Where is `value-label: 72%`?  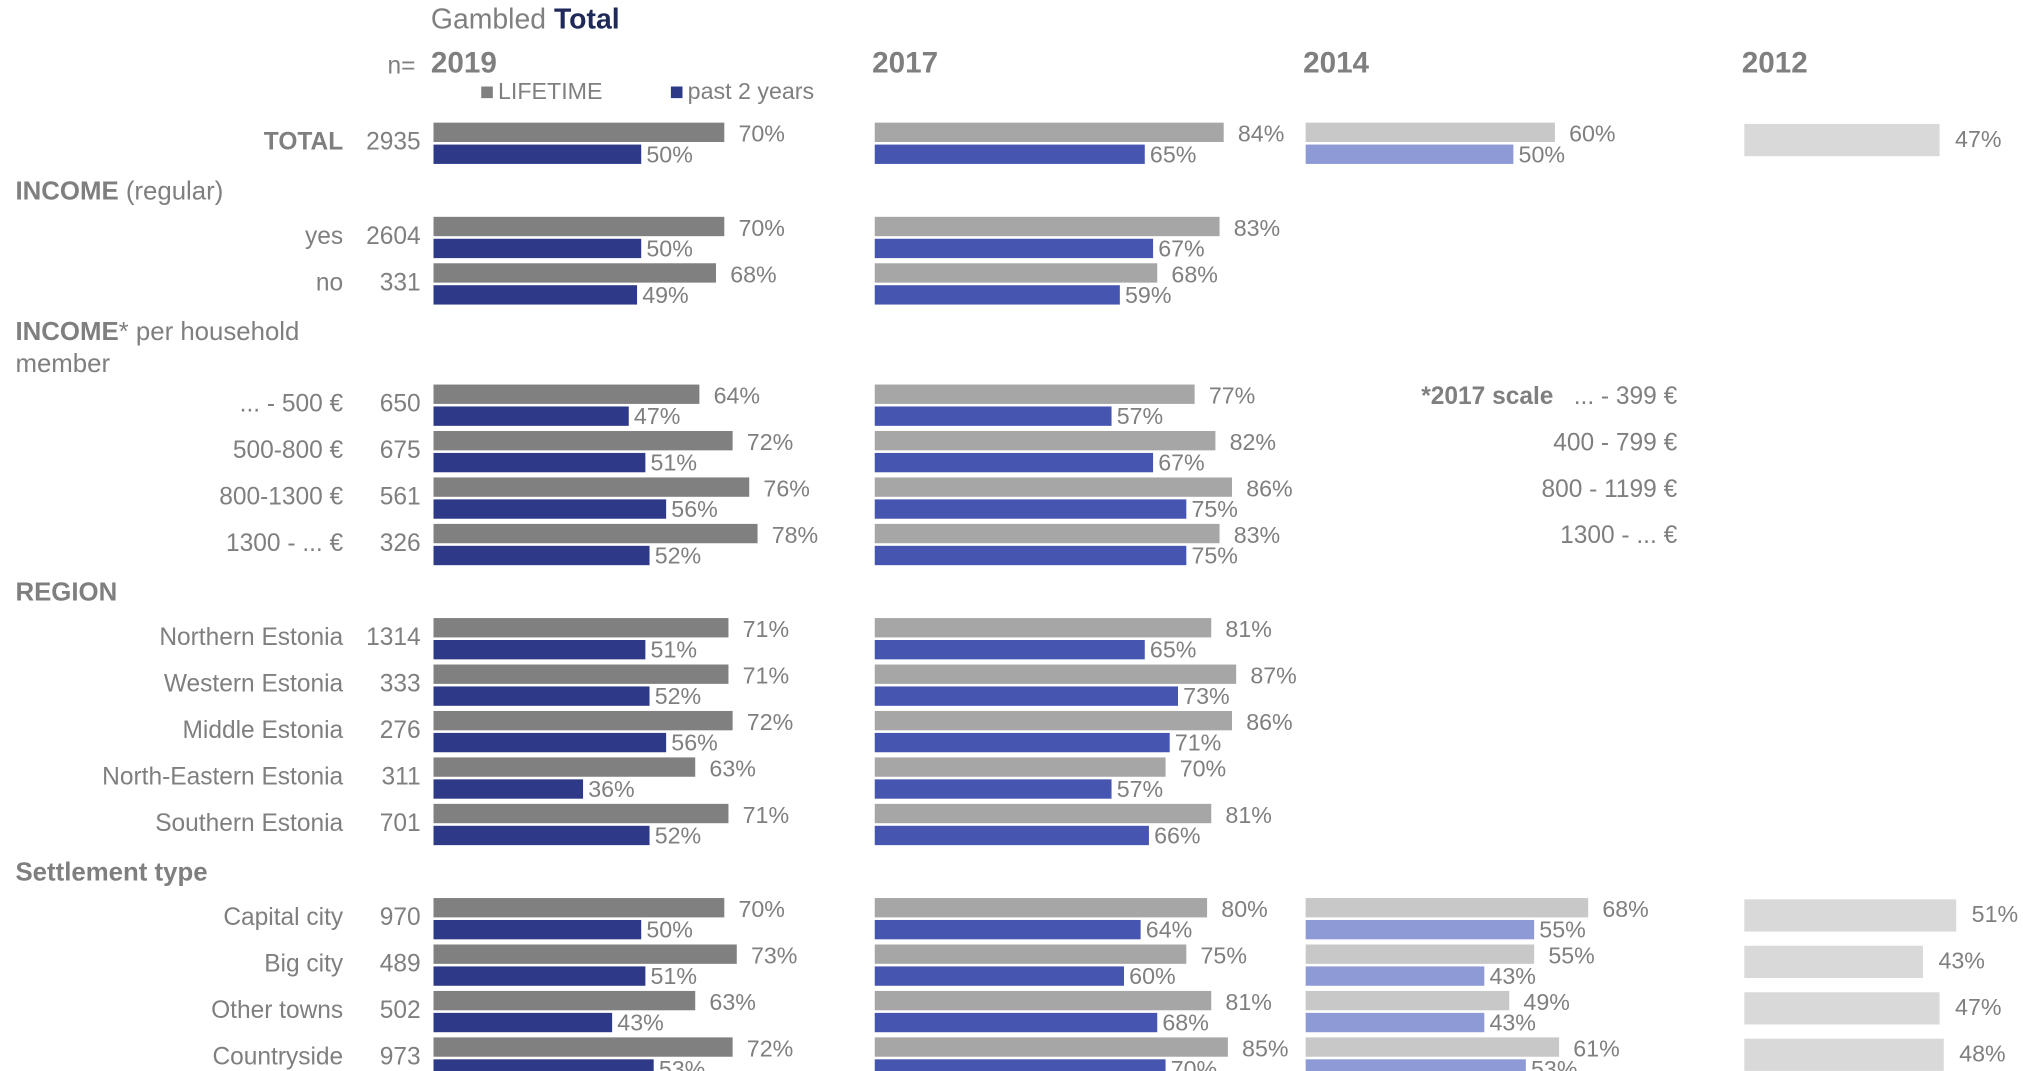 value-label: 72% is located at coordinates (770, 722).